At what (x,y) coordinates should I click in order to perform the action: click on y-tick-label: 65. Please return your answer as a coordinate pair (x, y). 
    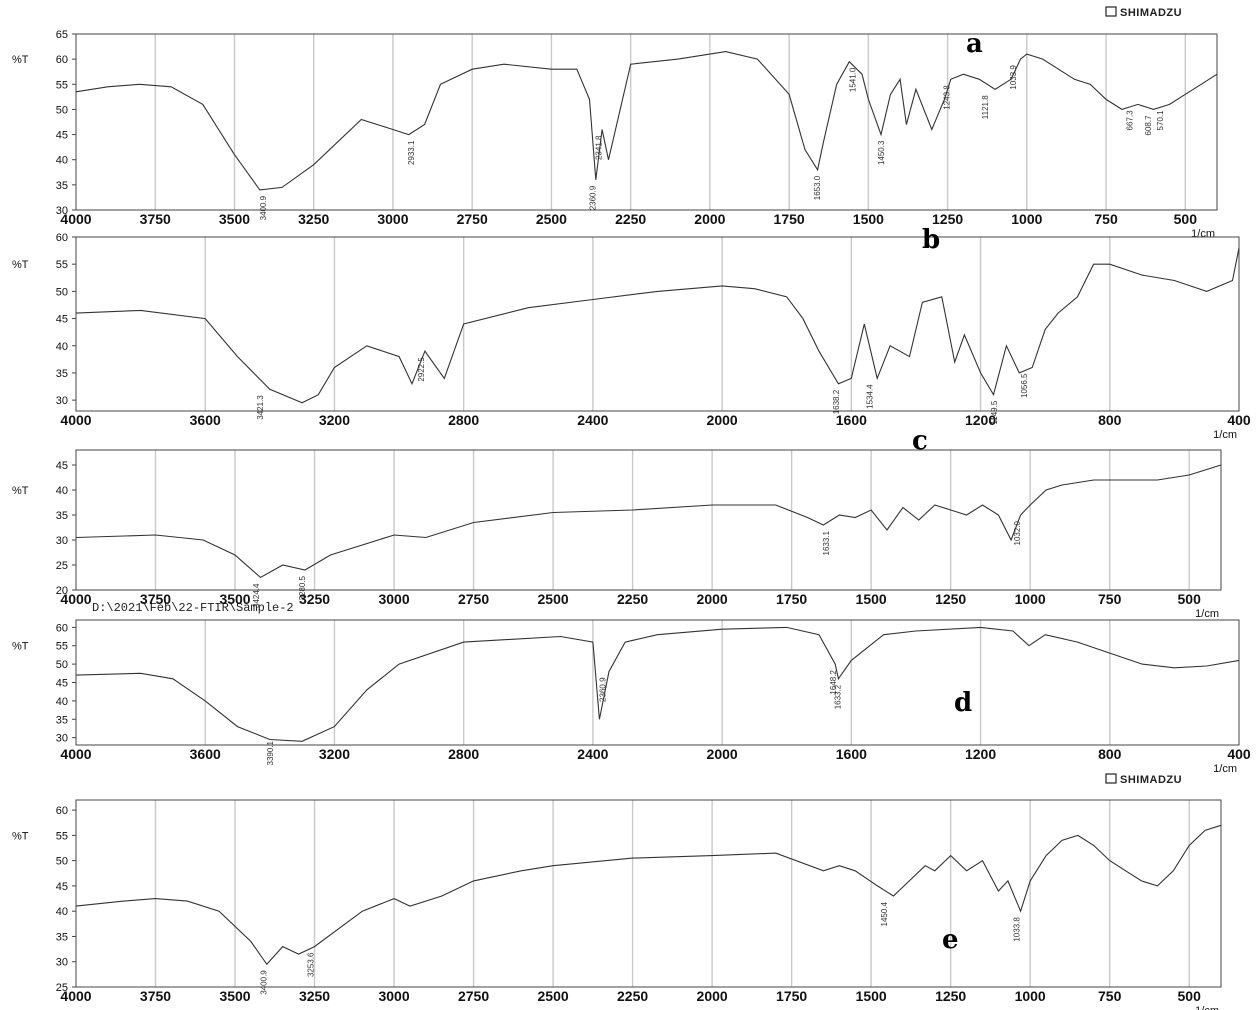
    Looking at the image, I should click on (62, 35).